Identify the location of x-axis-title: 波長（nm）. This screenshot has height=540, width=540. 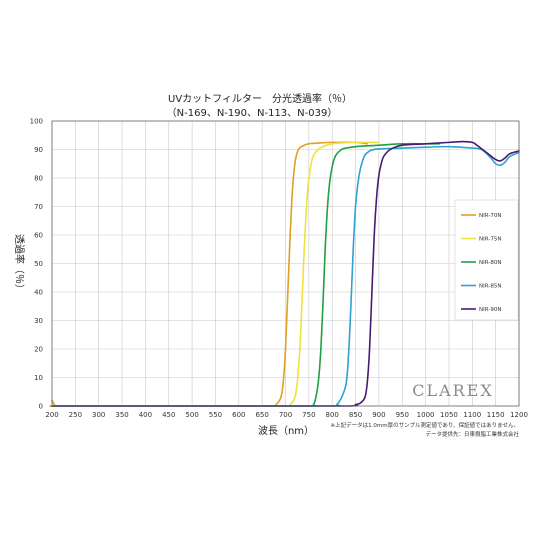
(286, 430).